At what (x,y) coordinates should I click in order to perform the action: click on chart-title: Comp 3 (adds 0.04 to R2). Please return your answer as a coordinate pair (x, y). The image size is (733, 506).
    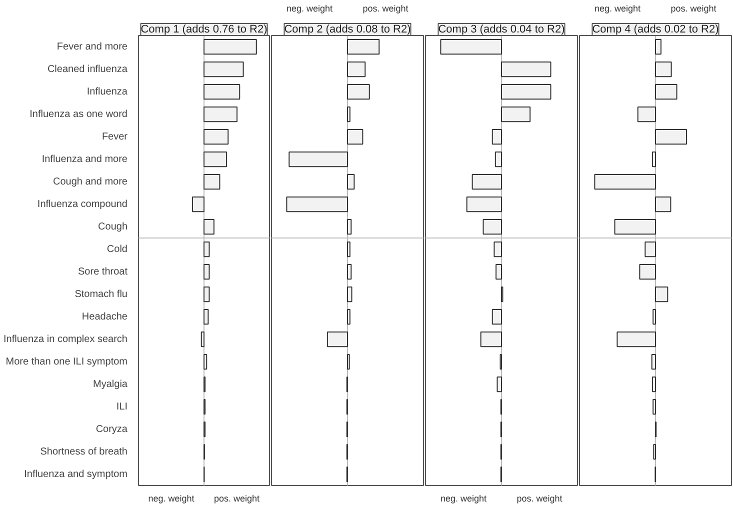
    Looking at the image, I should click on (501, 30).